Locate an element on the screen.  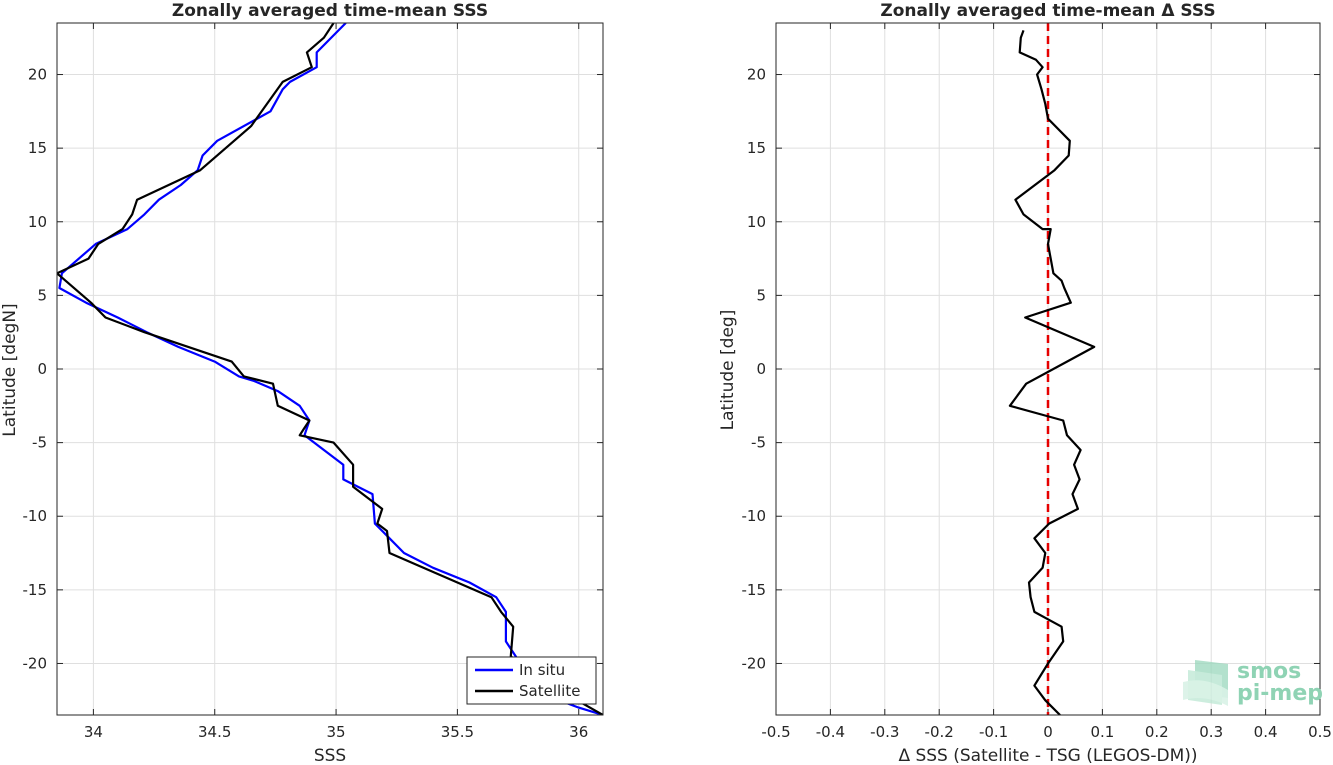
x-tick-label: 0.3 is located at coordinates (1211, 732).